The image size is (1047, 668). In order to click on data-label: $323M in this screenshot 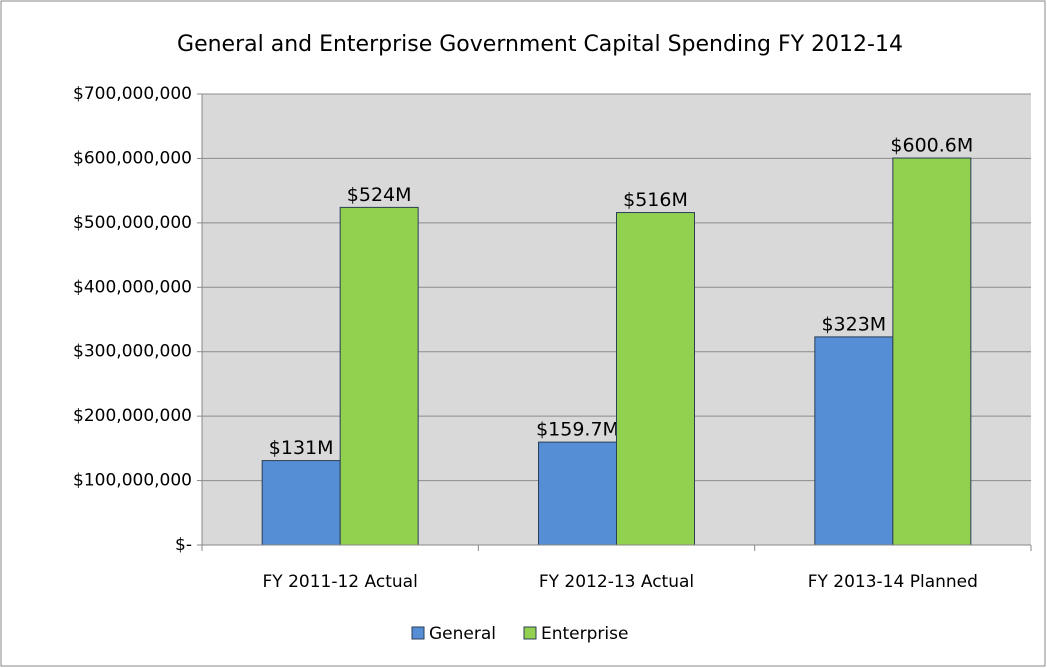, I will do `click(853, 324)`.